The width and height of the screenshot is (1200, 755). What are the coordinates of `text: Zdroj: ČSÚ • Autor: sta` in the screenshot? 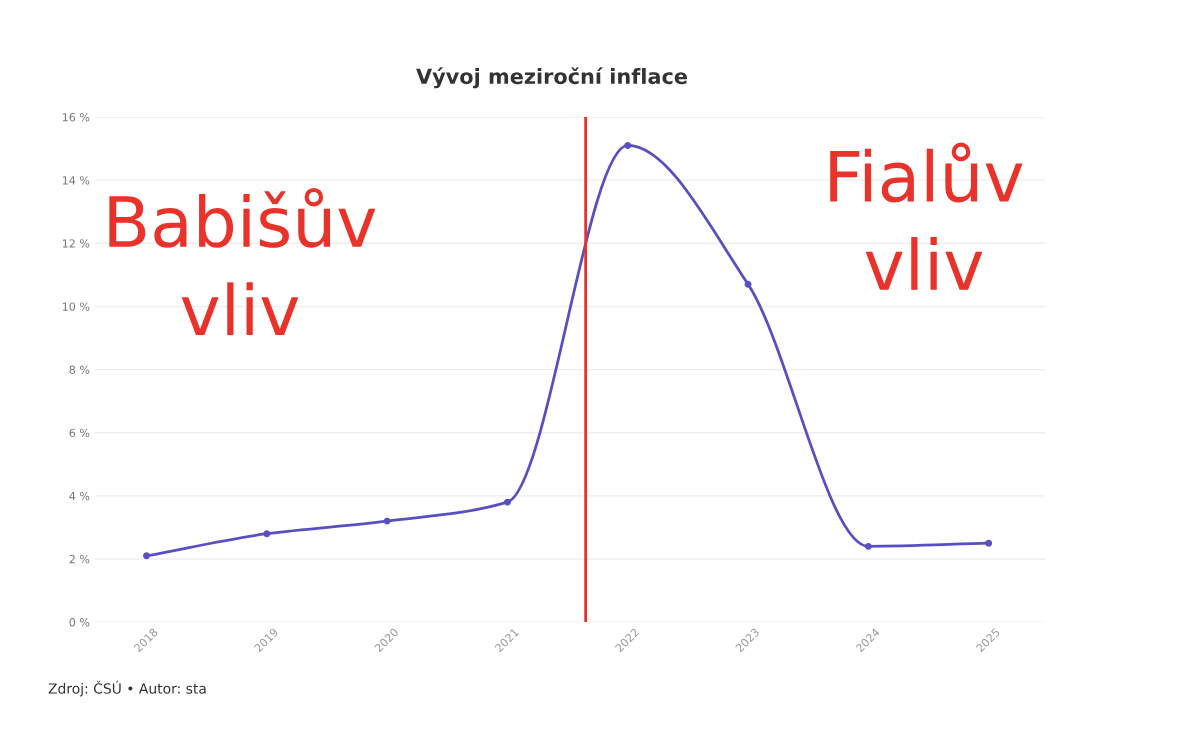 It's located at (127, 688).